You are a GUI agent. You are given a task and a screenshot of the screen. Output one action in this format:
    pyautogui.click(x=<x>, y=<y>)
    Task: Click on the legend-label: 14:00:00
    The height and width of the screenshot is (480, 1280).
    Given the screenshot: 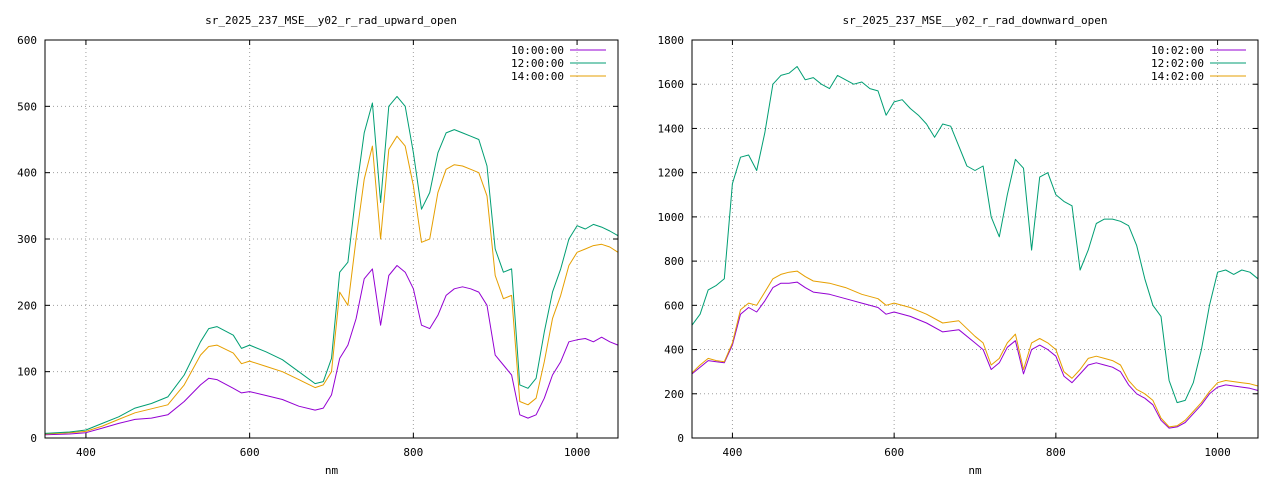 What is the action you would take?
    pyautogui.click(x=537, y=76)
    